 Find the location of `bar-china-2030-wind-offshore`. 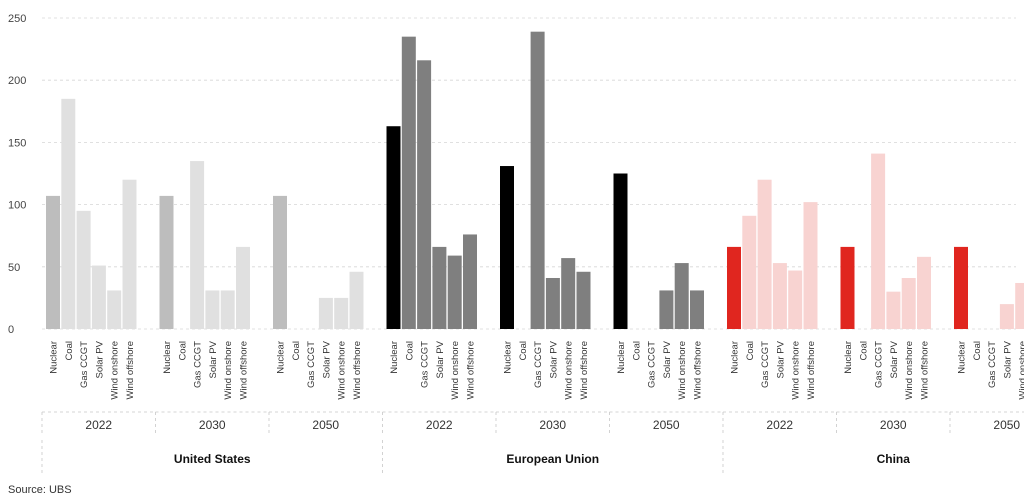

bar-china-2030-wind-offshore is located at coordinates (924, 292).